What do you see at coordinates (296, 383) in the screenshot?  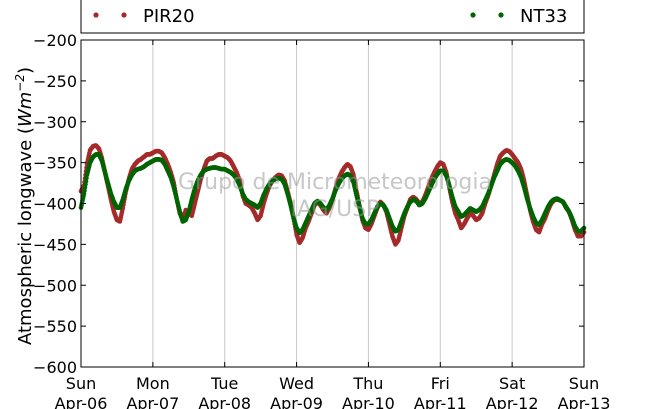 I see `x-tick-label-day: Wed` at bounding box center [296, 383].